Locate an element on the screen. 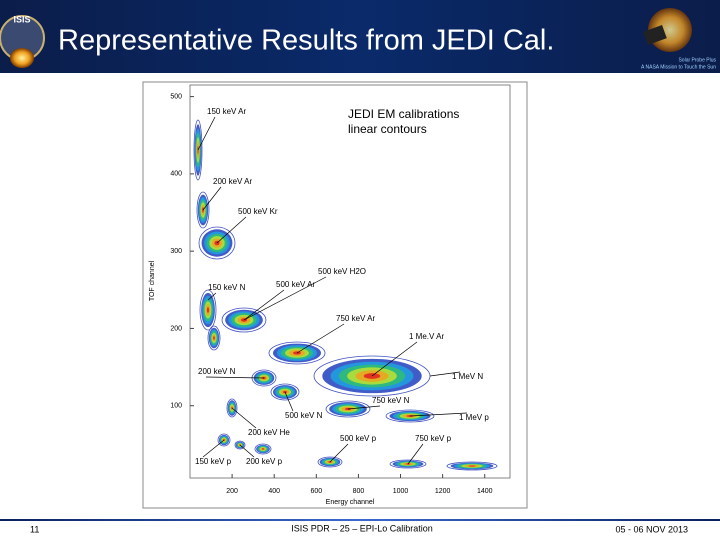  annotation: 750 keV N is located at coordinates (391, 400).